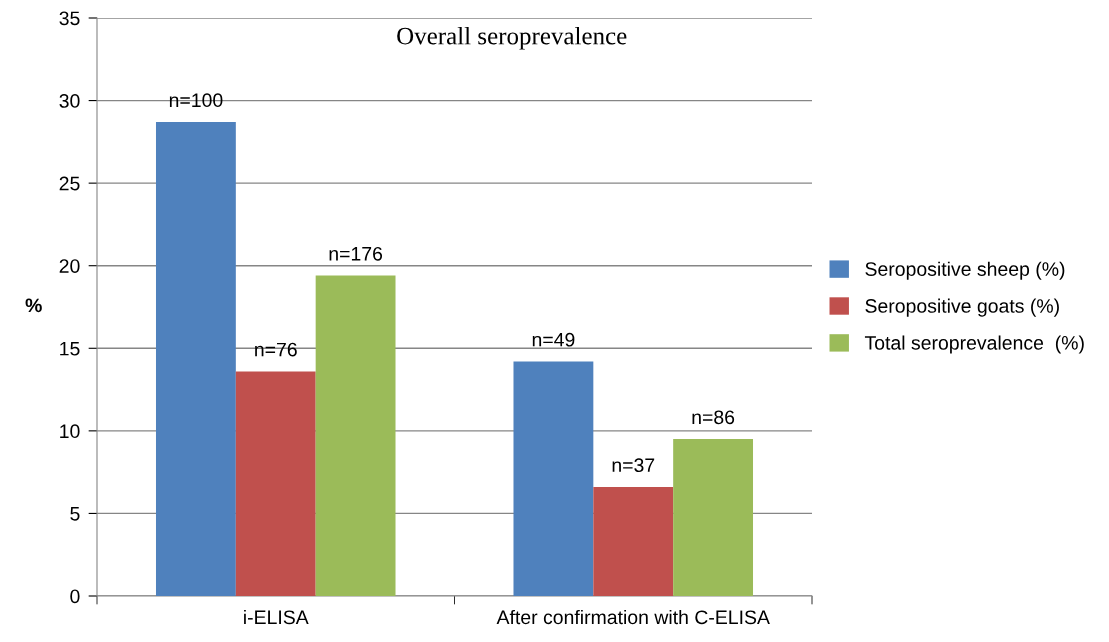 The image size is (1109, 642). Describe the element at coordinates (512, 38) in the screenshot. I see `chart-title: Overall seroprevalence` at that location.